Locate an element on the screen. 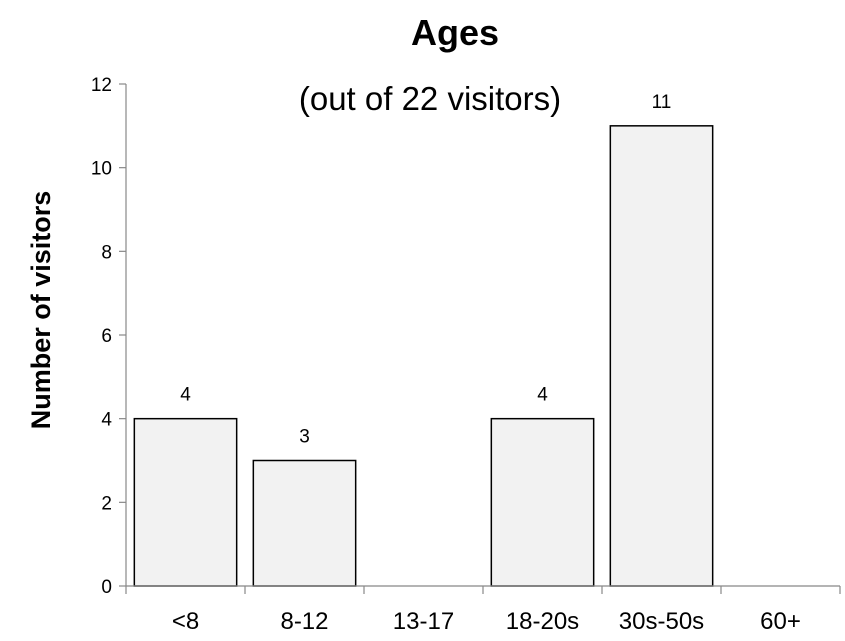  y-tick-label: 4 is located at coordinates (106, 420).